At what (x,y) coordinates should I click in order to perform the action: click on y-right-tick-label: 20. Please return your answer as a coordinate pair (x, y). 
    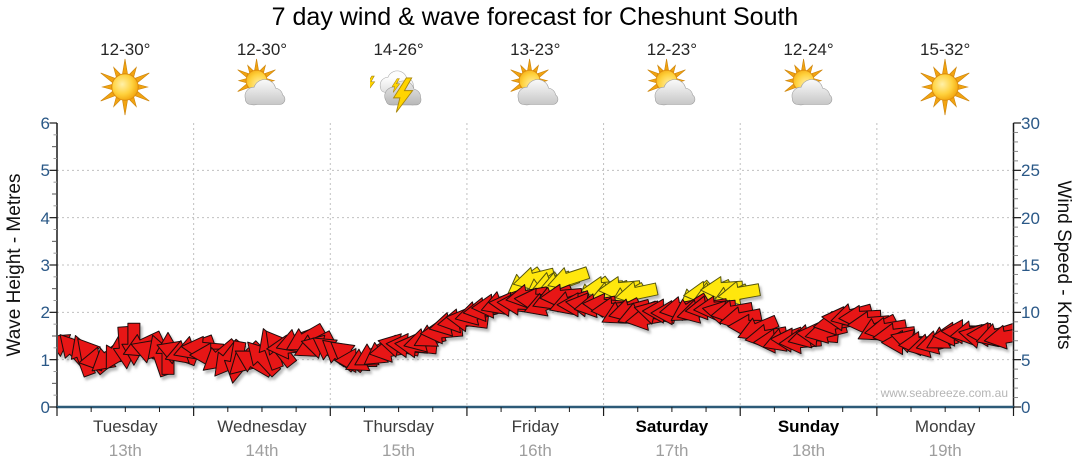
    Looking at the image, I should click on (1030, 218).